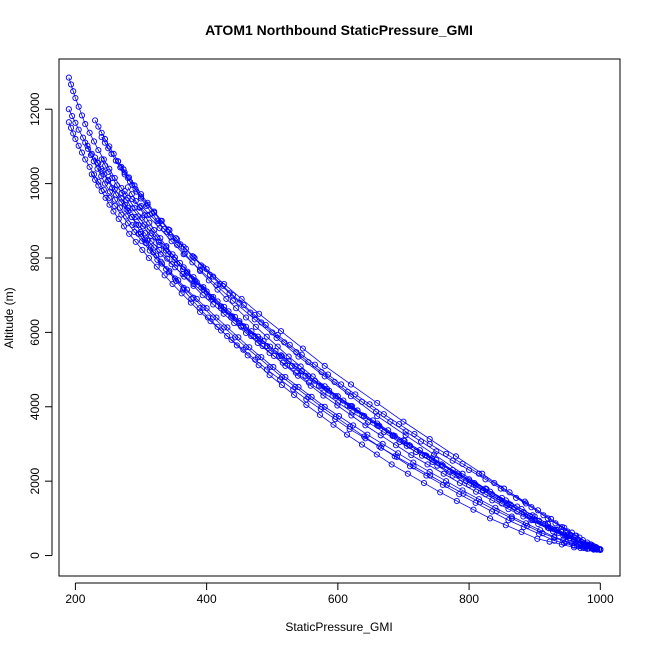 This screenshot has width=650, height=650. I want to click on y-tick-label: 0, so click(35, 555).